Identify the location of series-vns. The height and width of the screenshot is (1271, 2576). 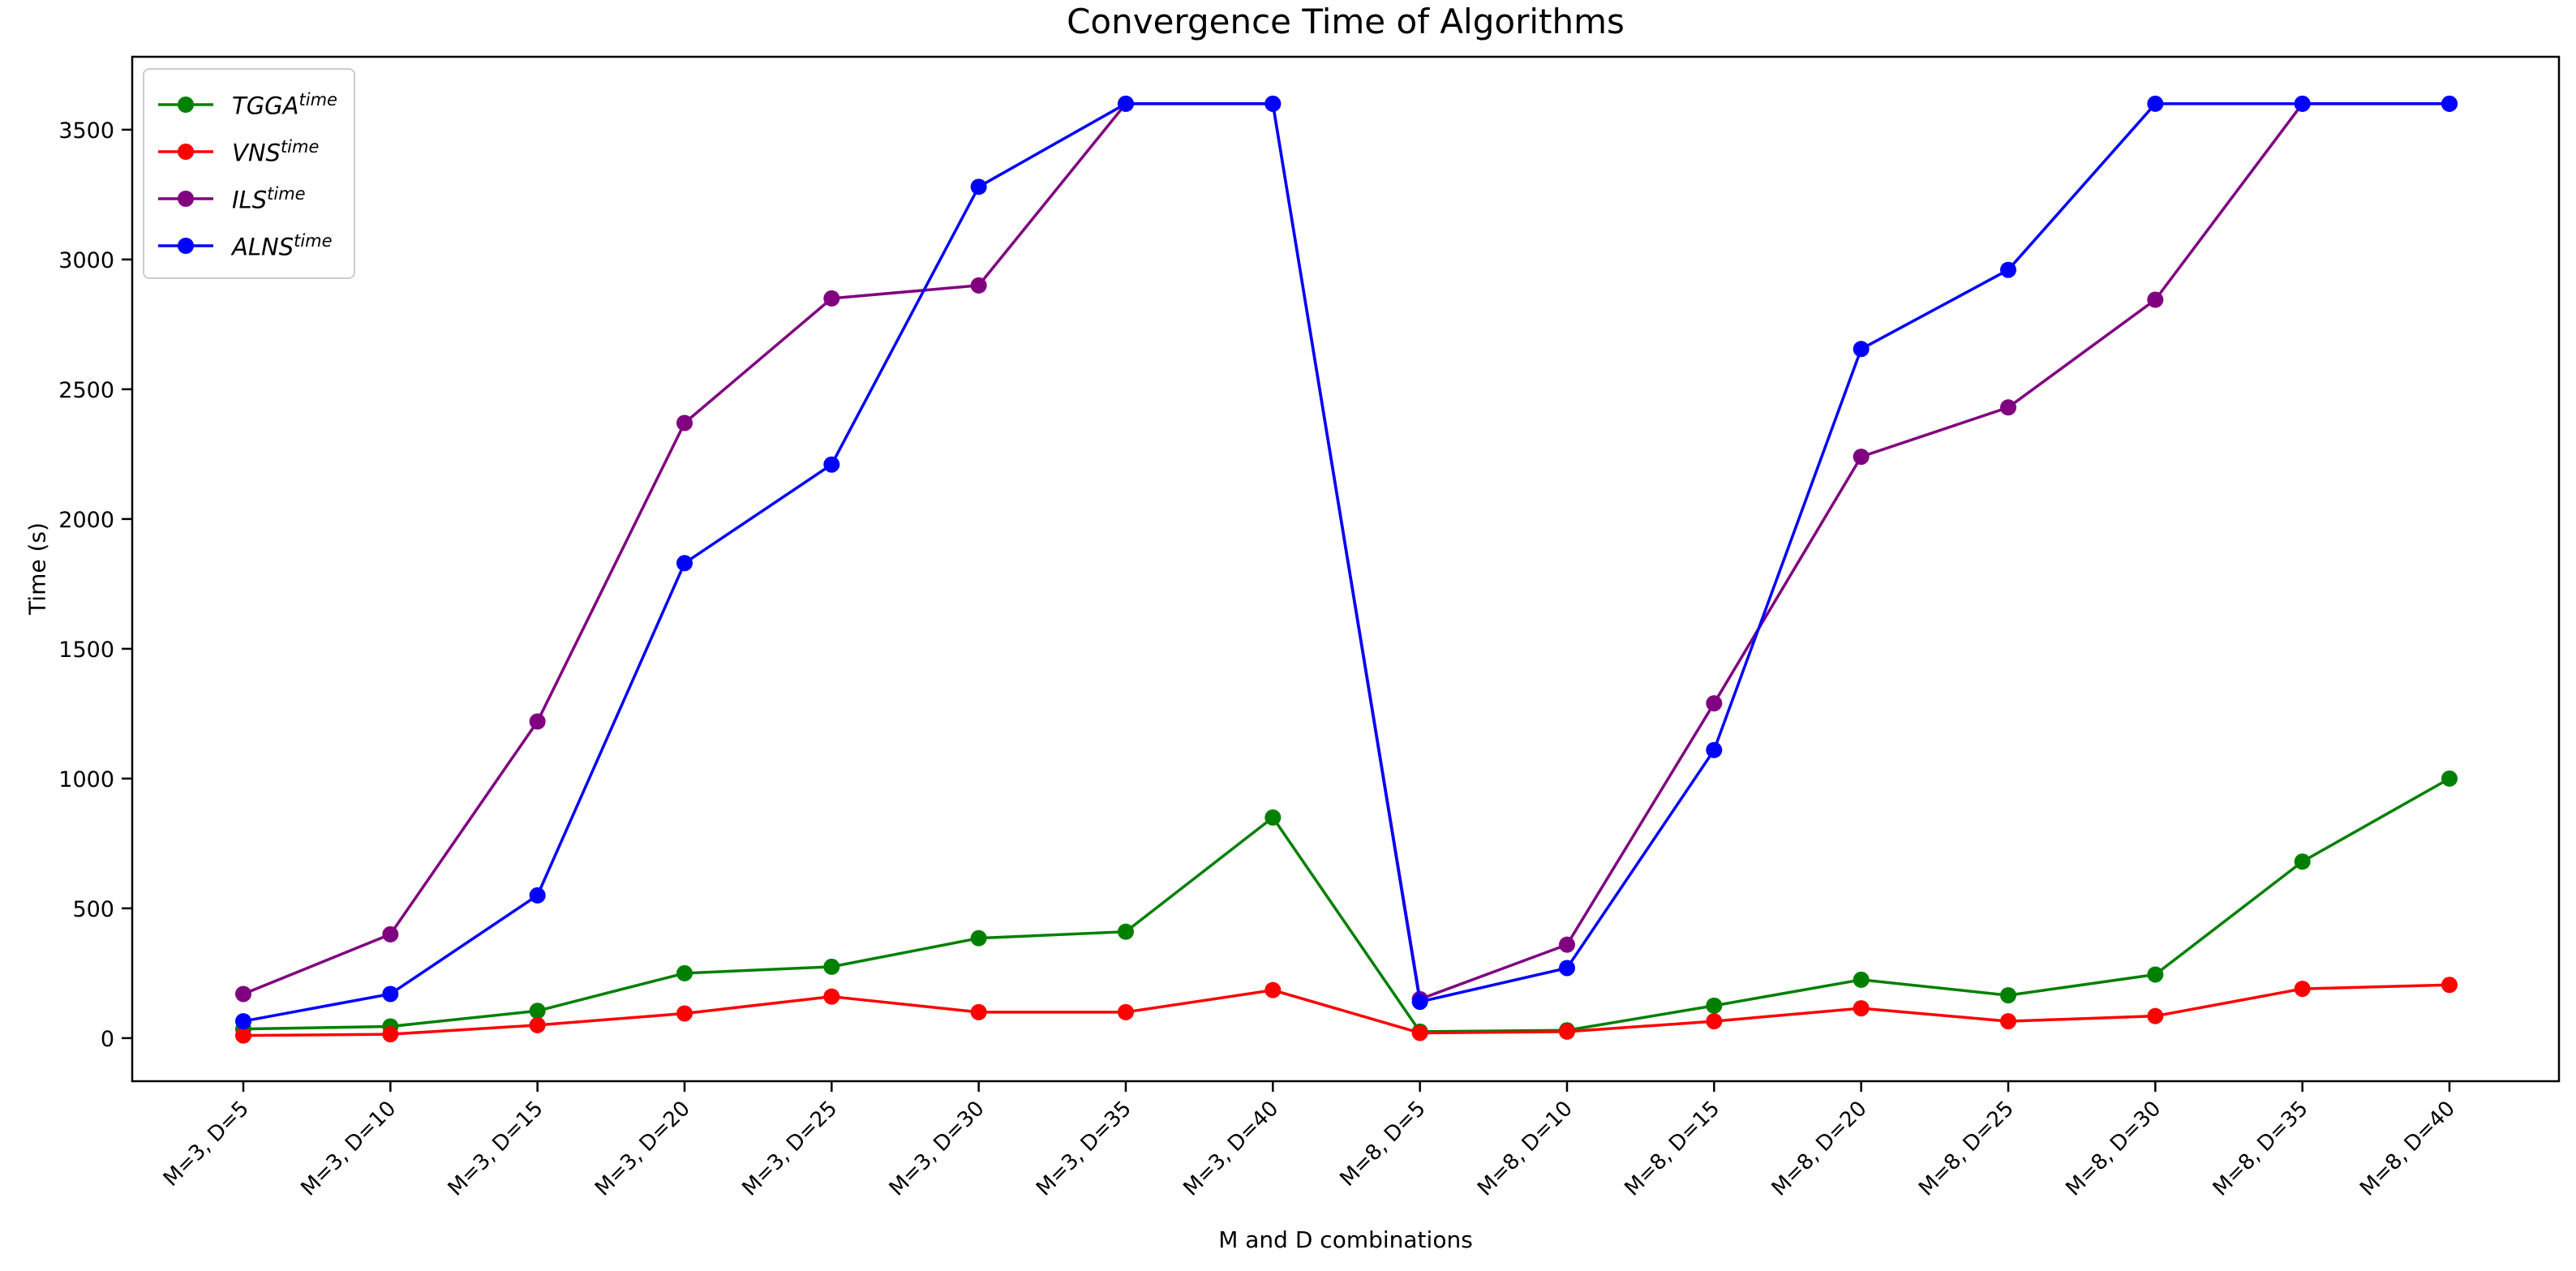
(1346, 1010).